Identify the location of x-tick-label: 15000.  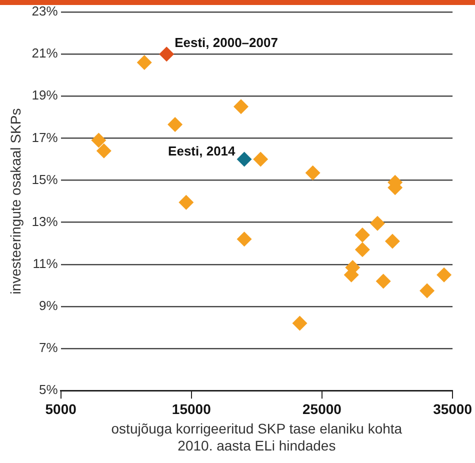
(192, 408).